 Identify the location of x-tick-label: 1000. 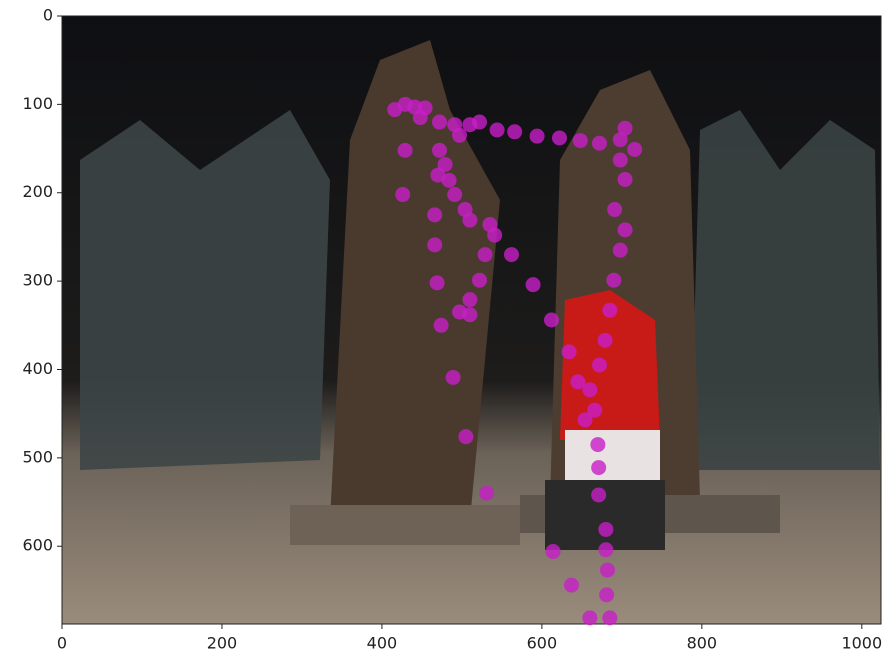
(861, 643).